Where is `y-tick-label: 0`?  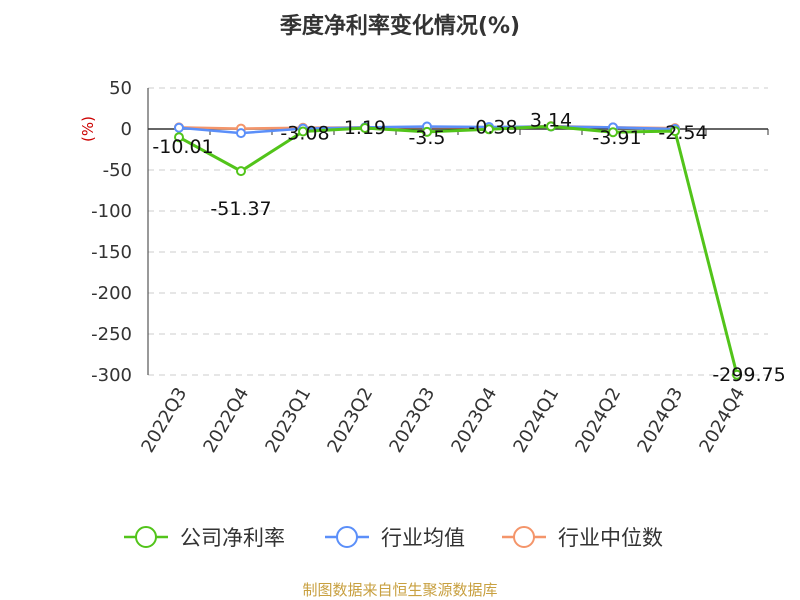
y-tick-label: 0 is located at coordinates (126, 129).